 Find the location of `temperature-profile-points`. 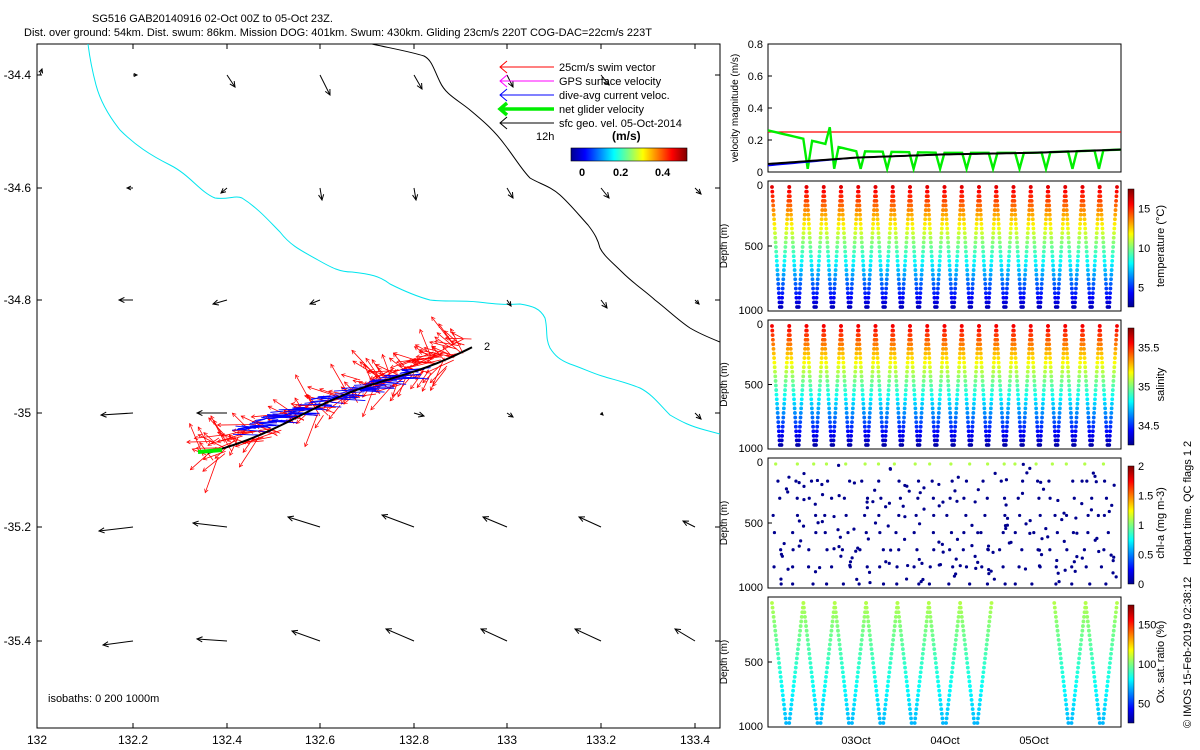

temperature-profile-points is located at coordinates (944, 247).